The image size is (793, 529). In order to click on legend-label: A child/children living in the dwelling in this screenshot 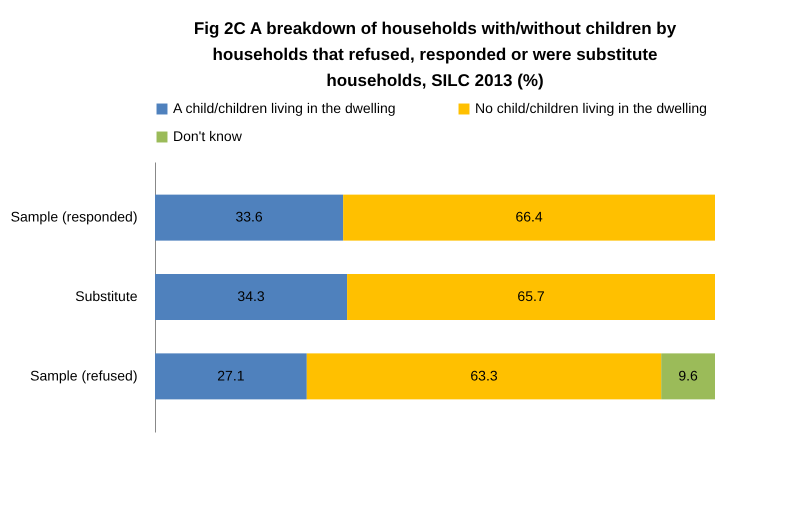, I will do `click(284, 108)`.